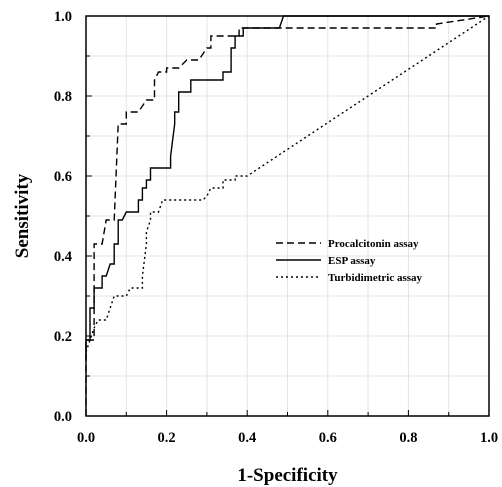 This screenshot has height=487, width=502. Describe the element at coordinates (63, 97) in the screenshot. I see `y-tick-label: 0.8` at that location.